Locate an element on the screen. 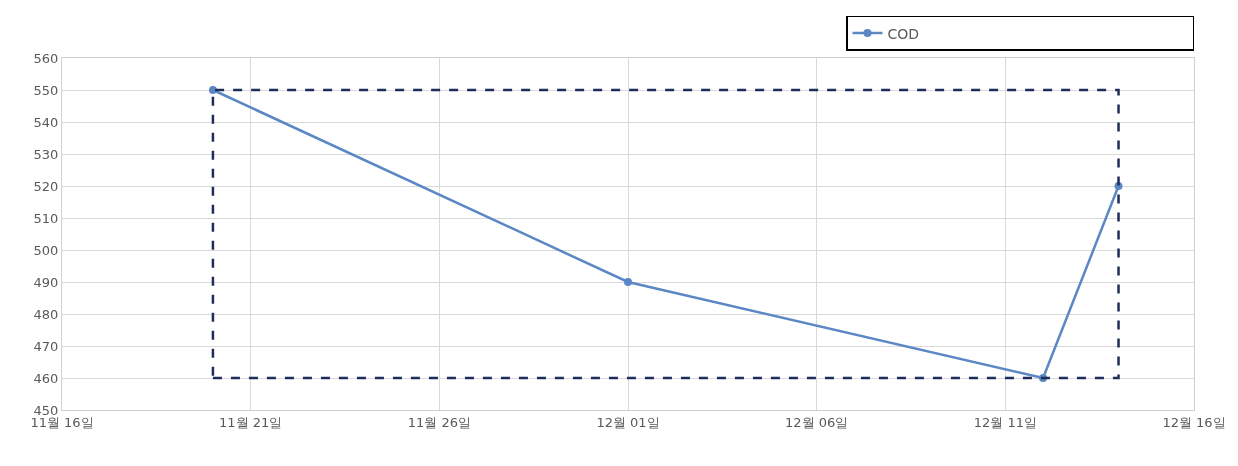 The width and height of the screenshot is (1238, 466). y-tick-label: 530 is located at coordinates (46, 154).